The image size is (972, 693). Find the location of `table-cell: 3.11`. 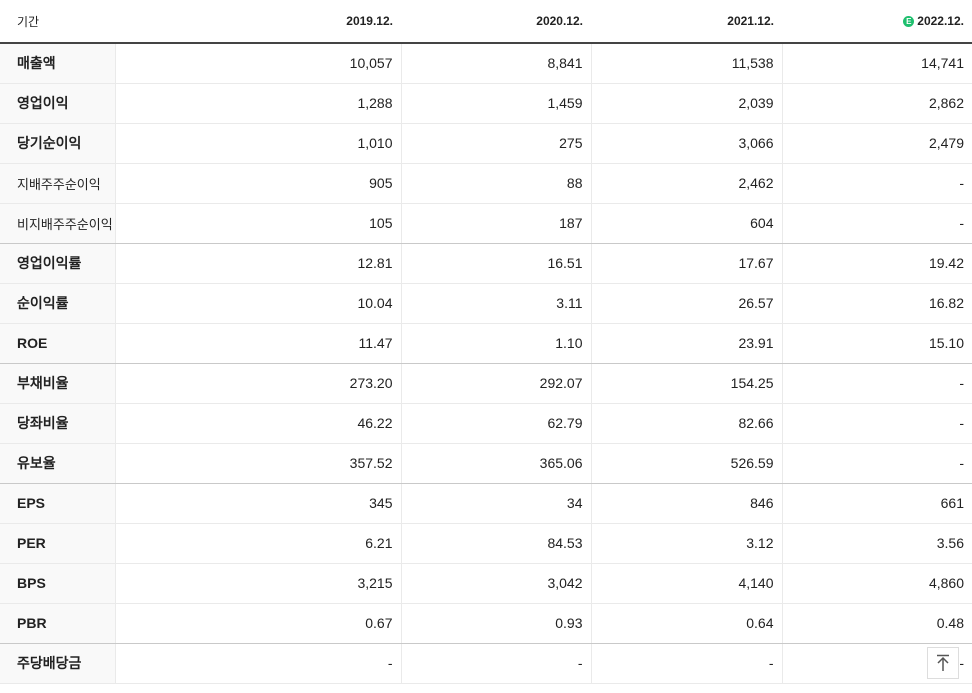

table-cell: 3.11 is located at coordinates (495, 303).